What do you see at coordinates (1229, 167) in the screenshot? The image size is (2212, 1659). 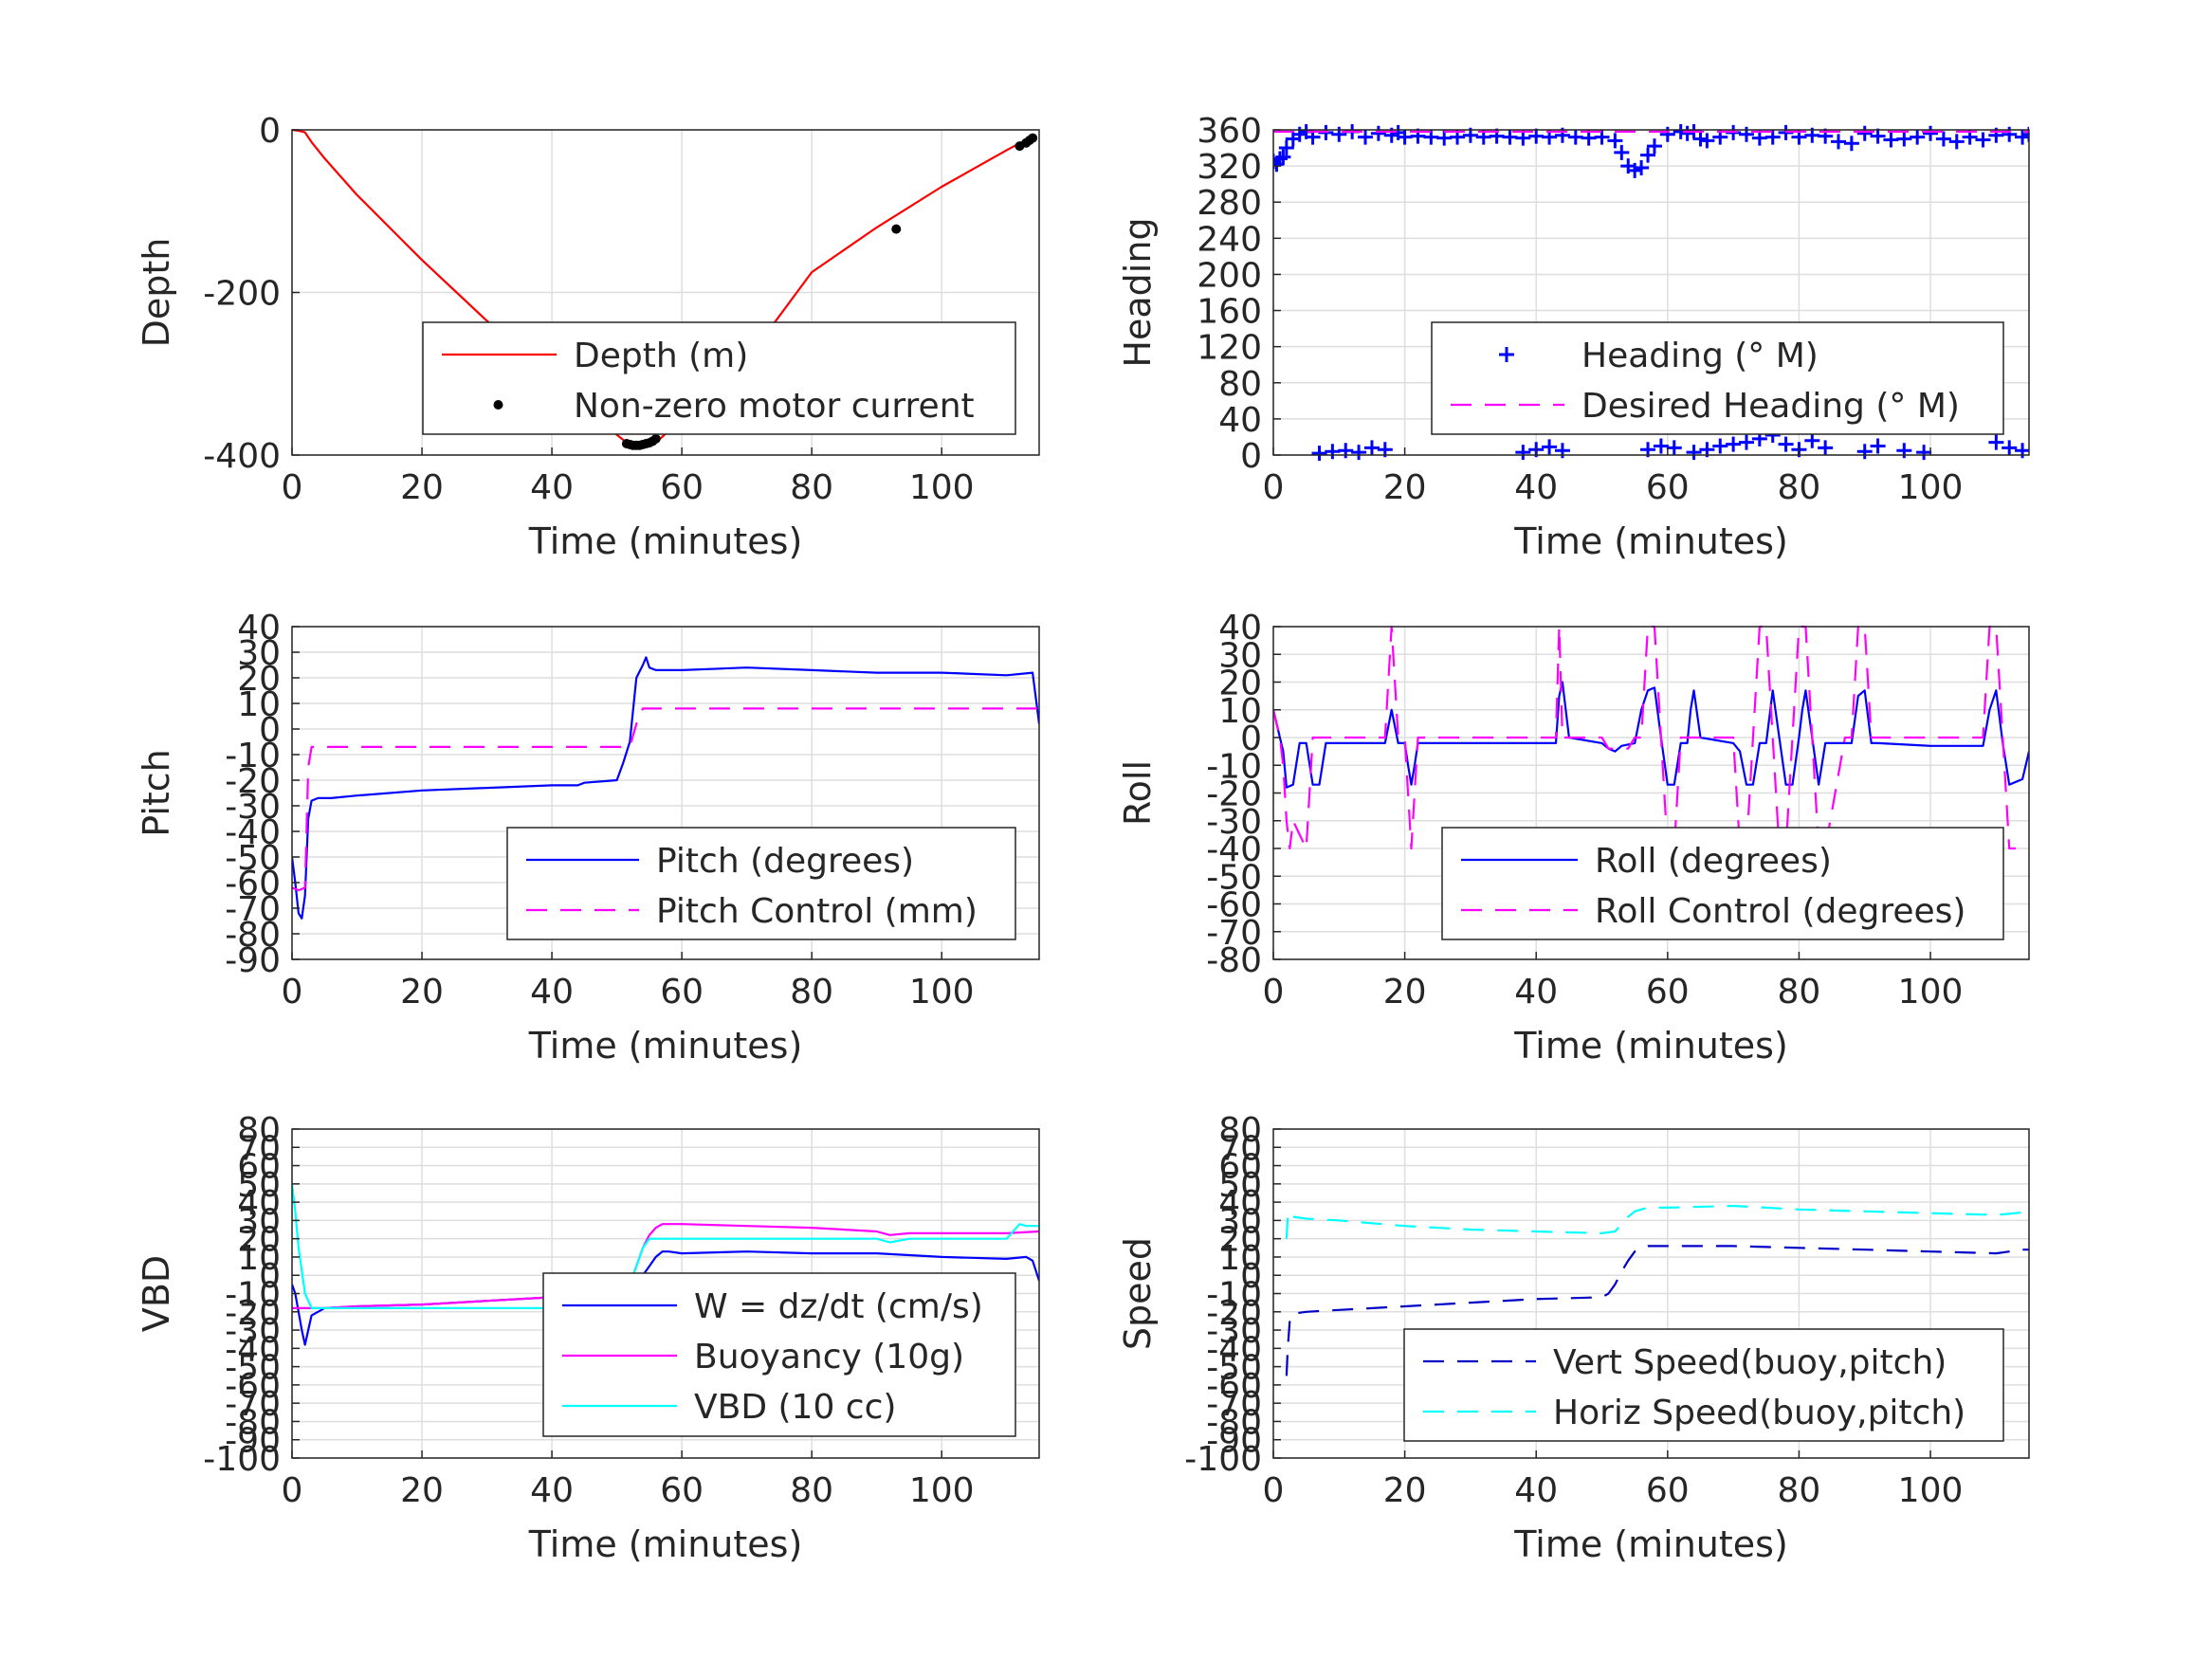 I see `y-tick-label: 320` at bounding box center [1229, 167].